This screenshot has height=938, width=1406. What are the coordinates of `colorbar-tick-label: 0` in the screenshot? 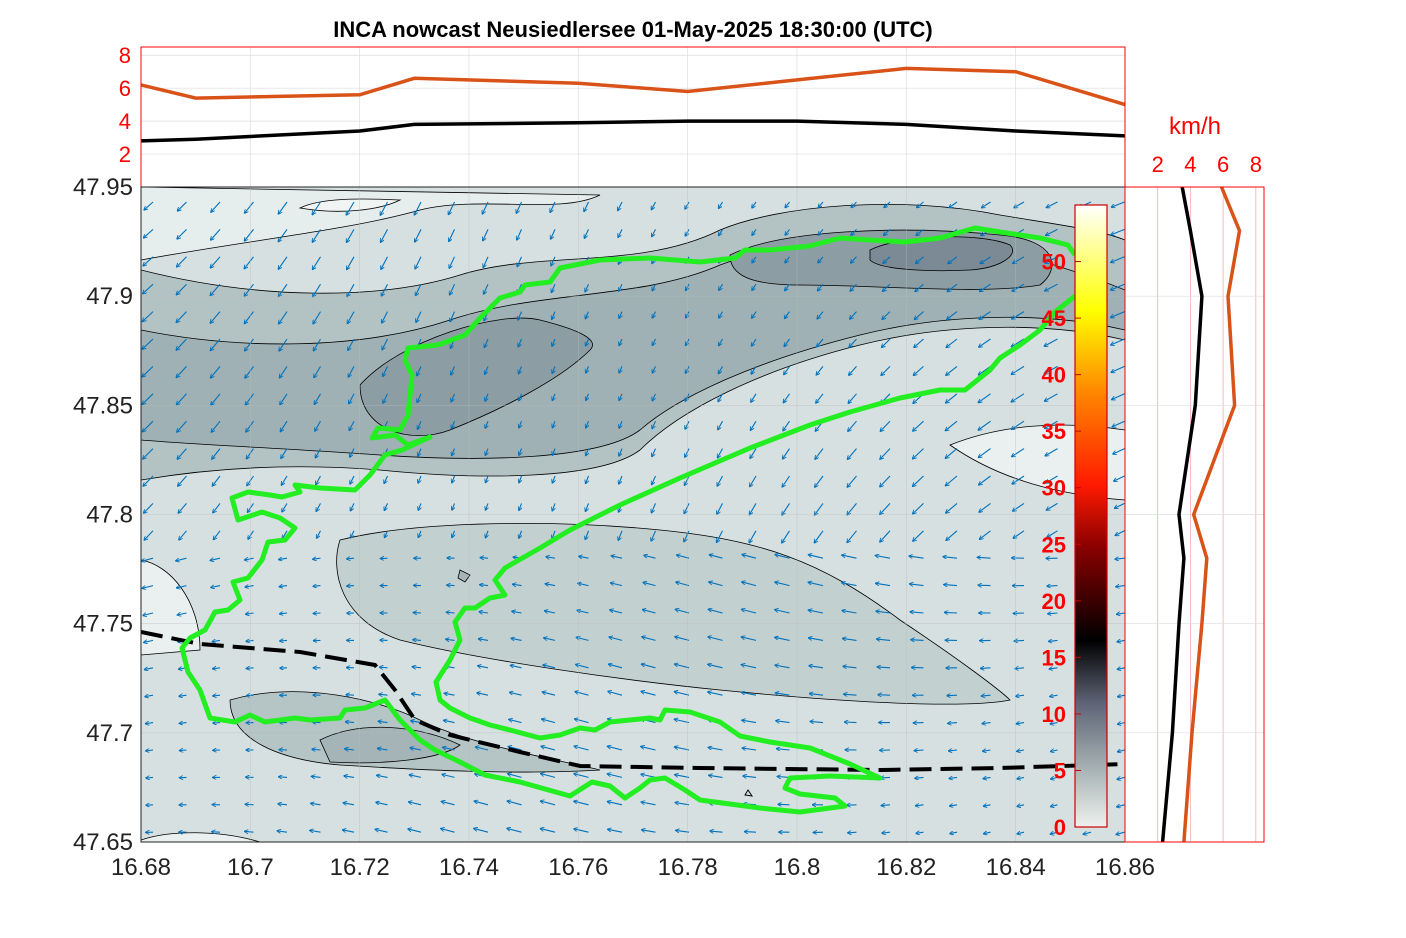 It's located at (1060, 827).